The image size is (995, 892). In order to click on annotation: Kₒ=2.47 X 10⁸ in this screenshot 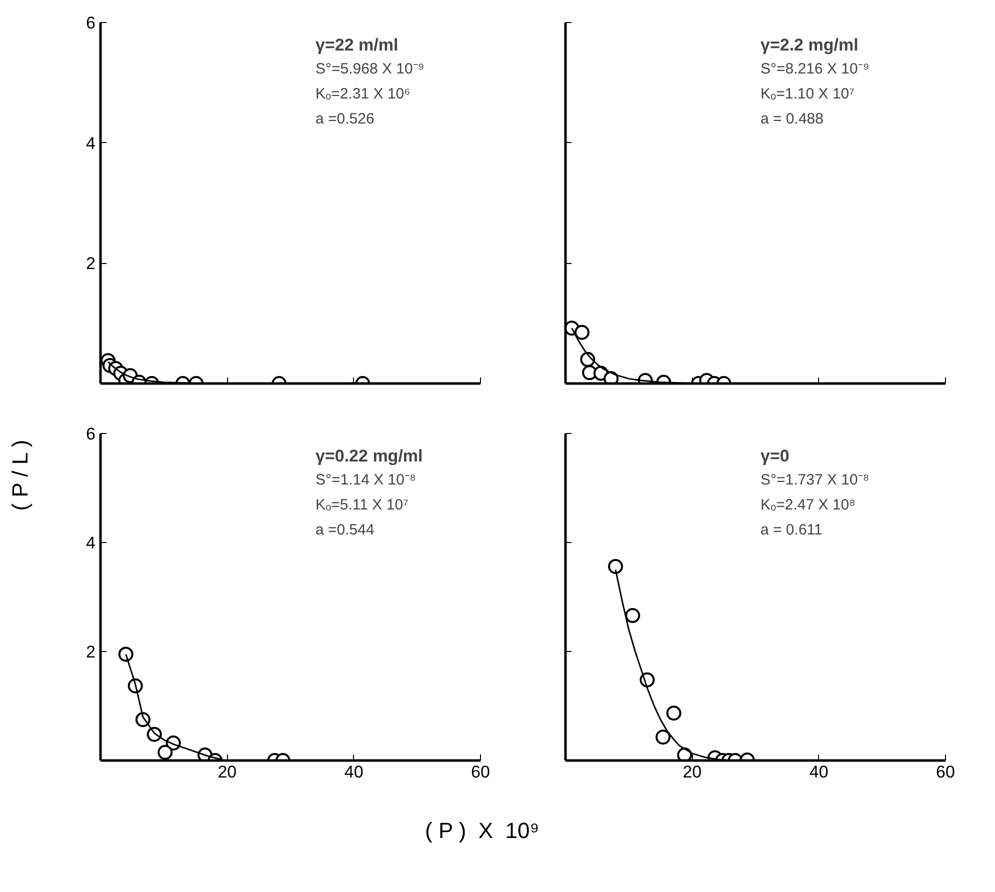, I will do `click(808, 505)`.